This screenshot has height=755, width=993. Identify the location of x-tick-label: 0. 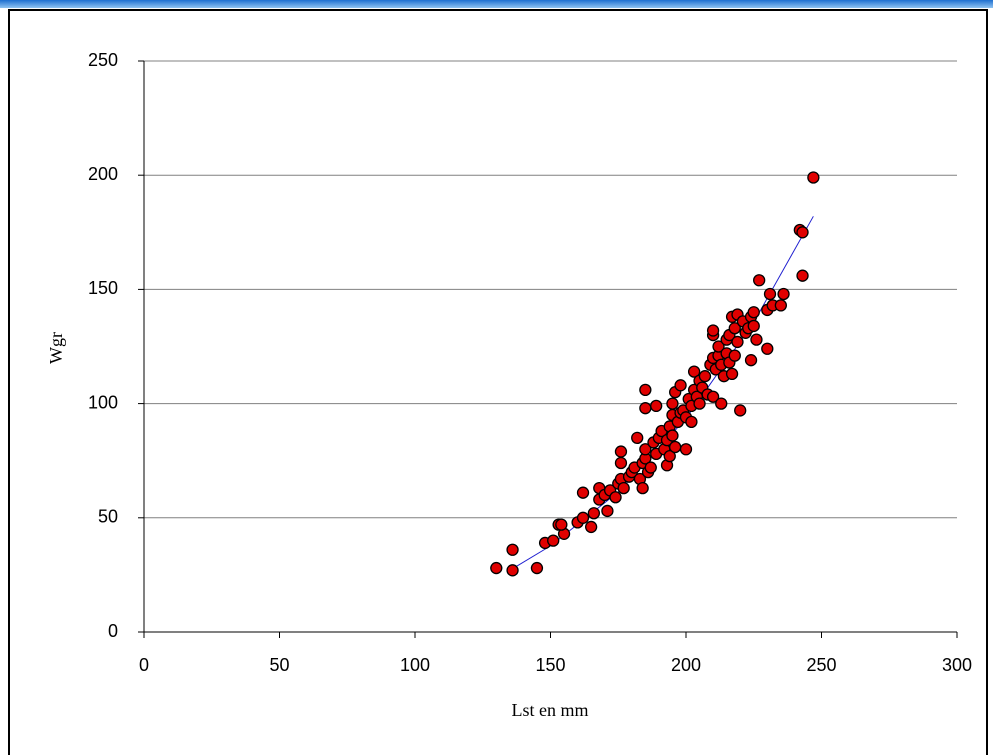
(144, 665).